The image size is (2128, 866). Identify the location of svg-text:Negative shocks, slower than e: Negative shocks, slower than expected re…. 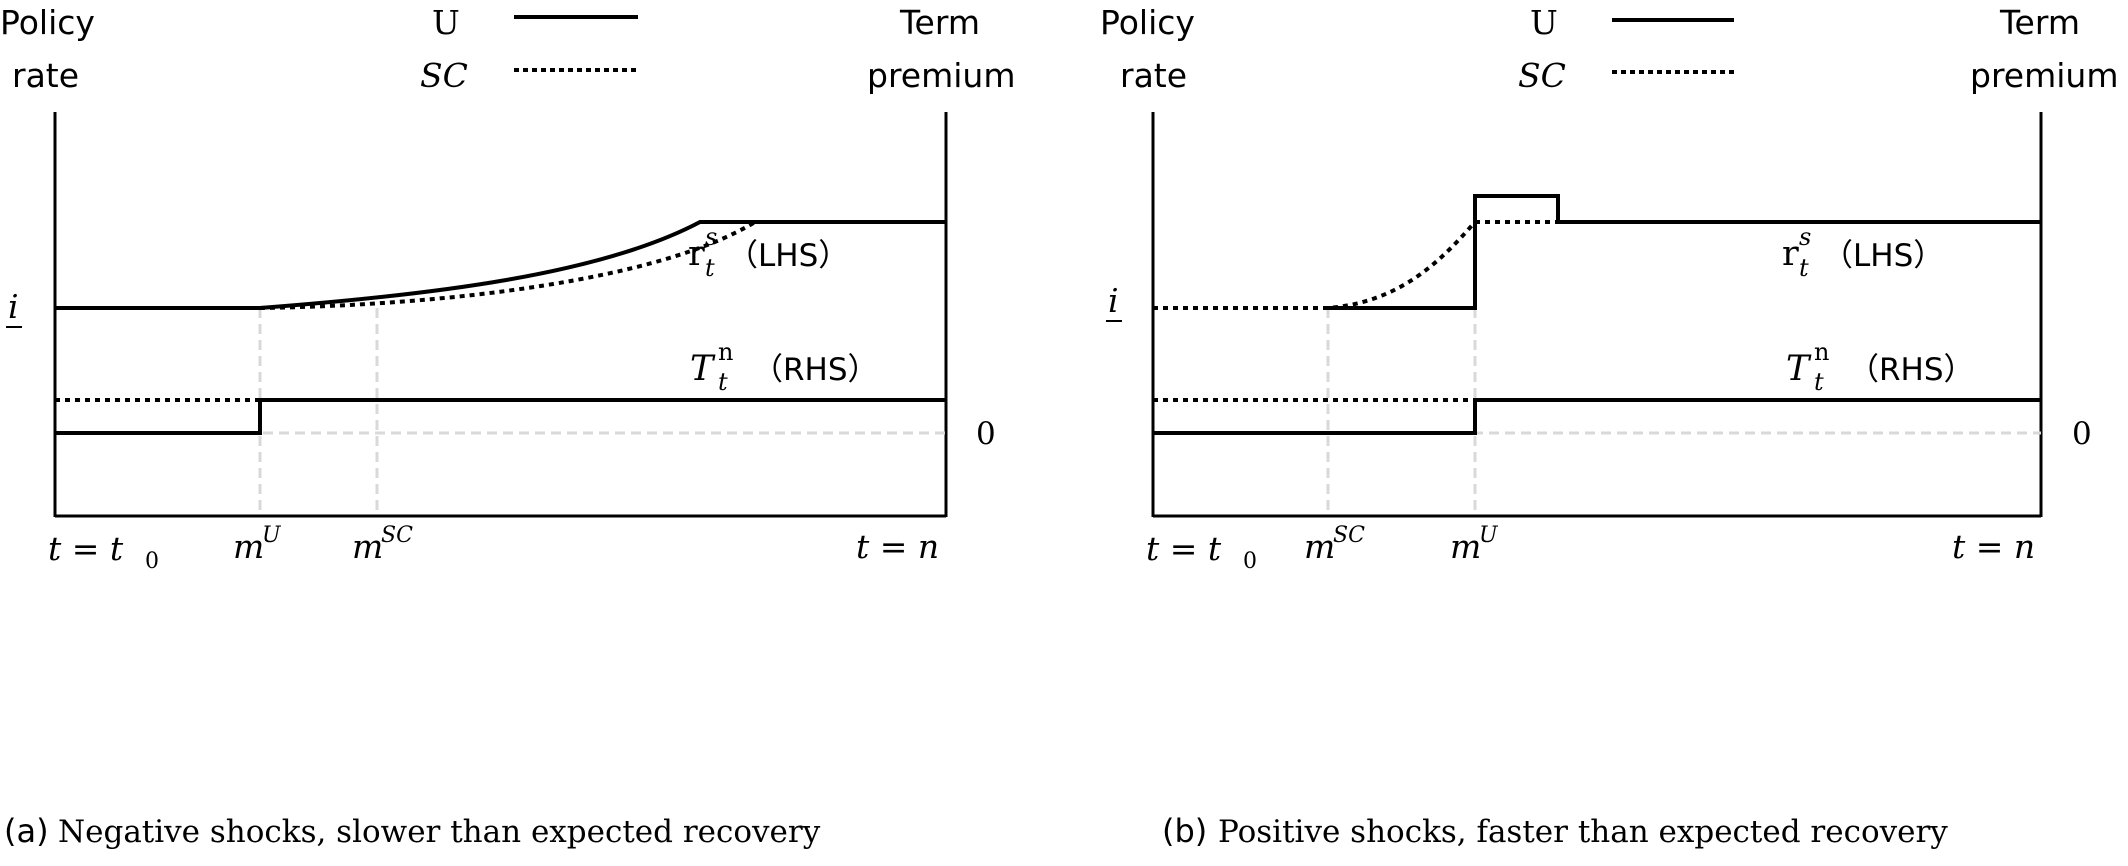
(439, 832).